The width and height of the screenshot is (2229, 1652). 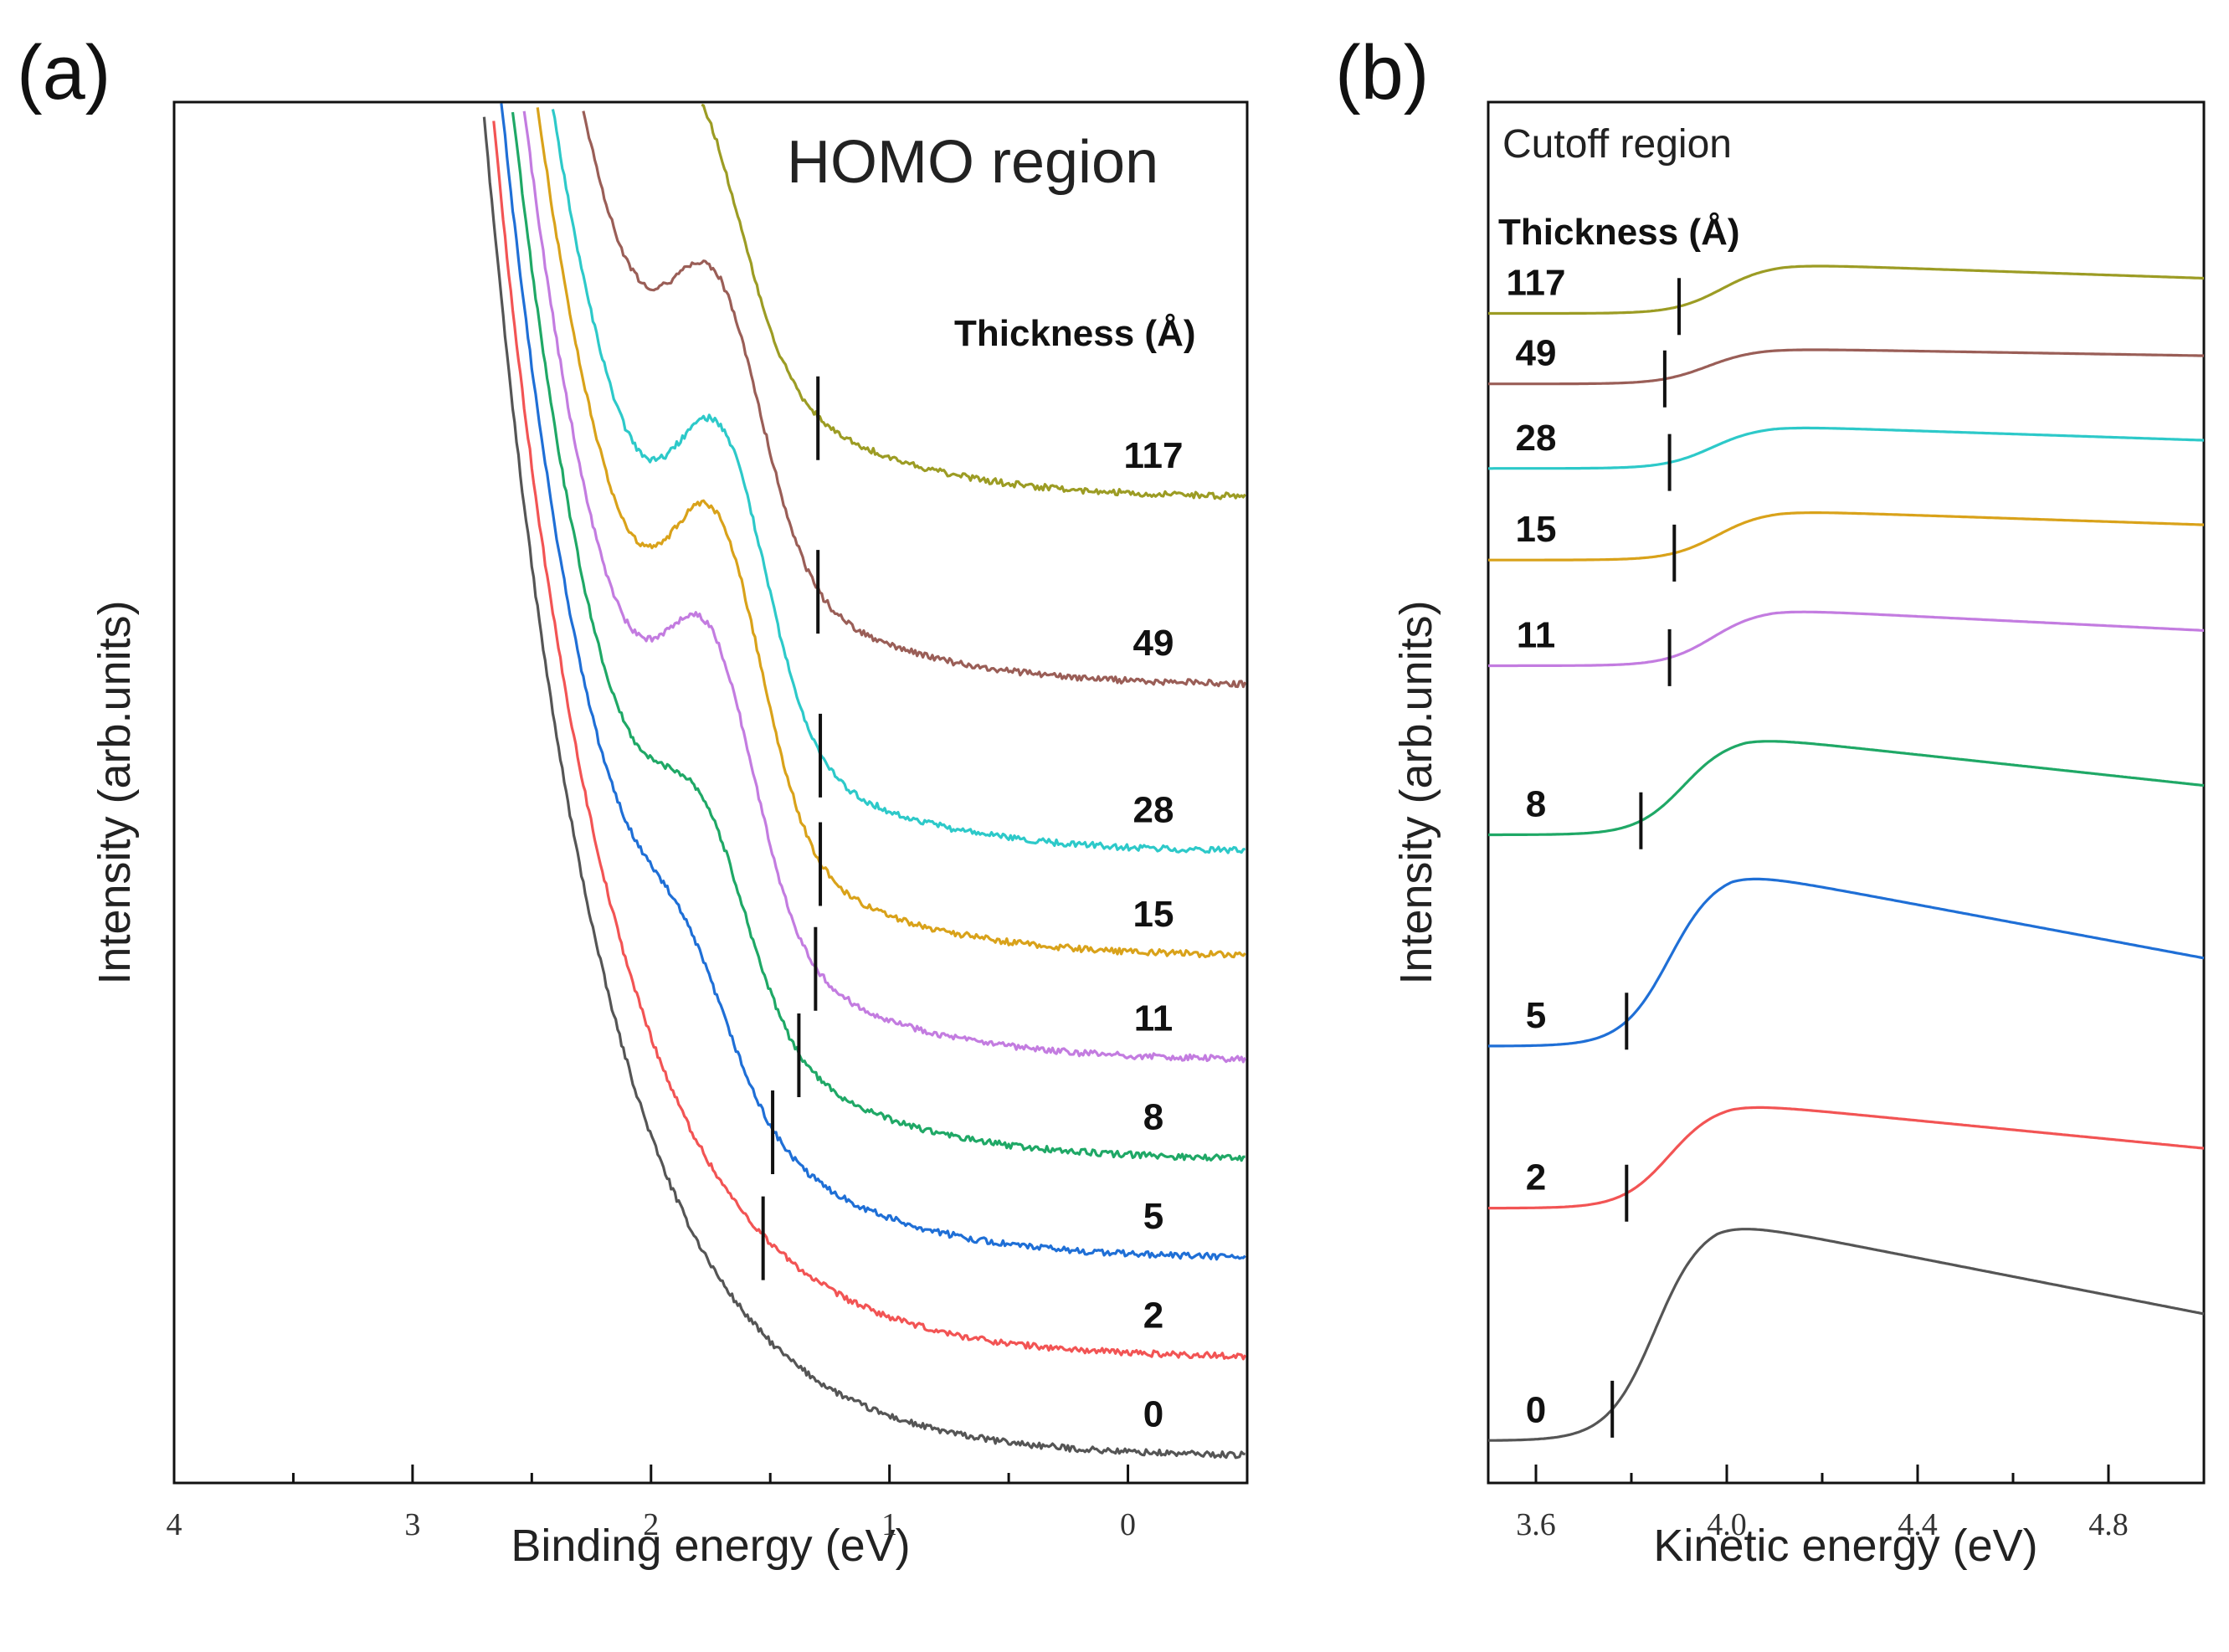 What do you see at coordinates (889, 1524) in the screenshot?
I see `a-tick-label: 1` at bounding box center [889, 1524].